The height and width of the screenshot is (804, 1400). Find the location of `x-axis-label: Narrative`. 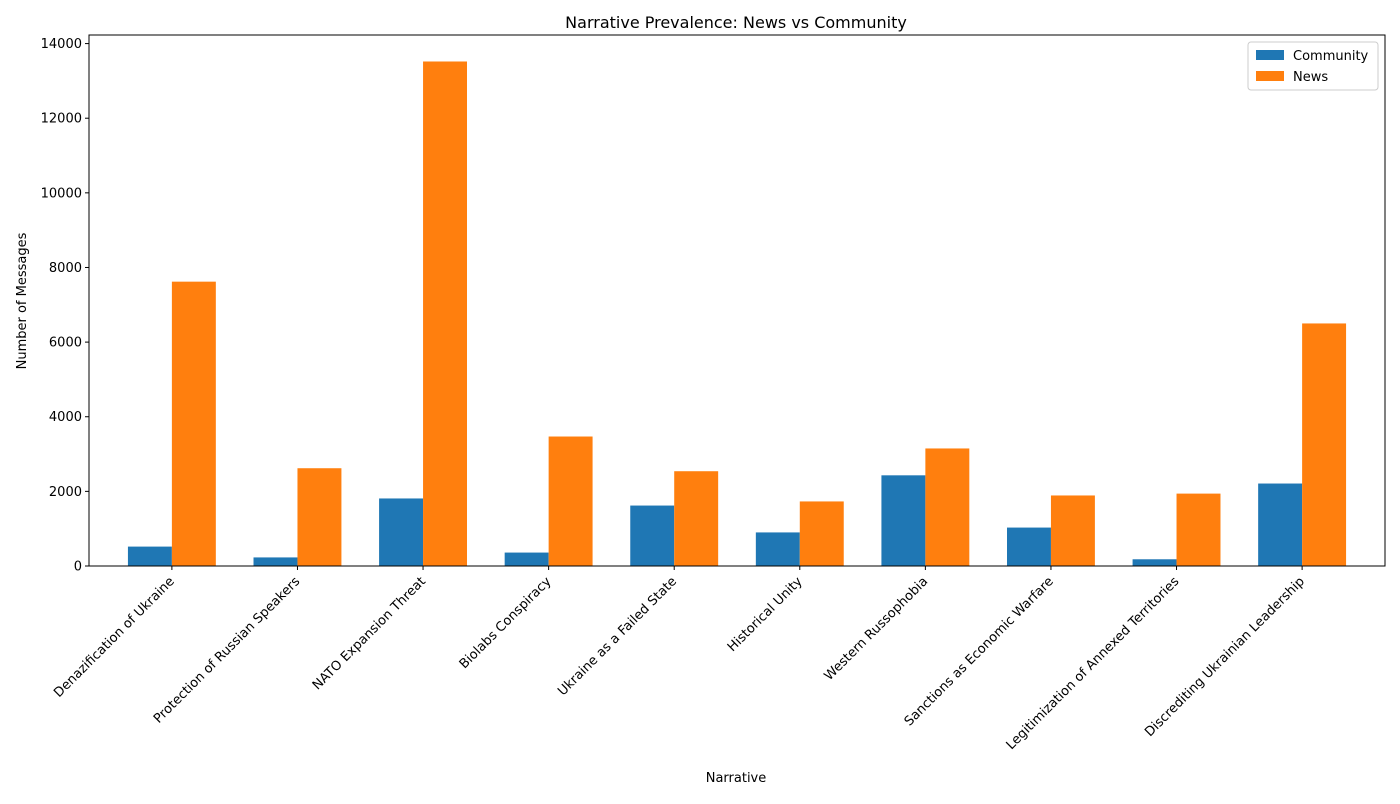

x-axis-label: Narrative is located at coordinates (736, 778).